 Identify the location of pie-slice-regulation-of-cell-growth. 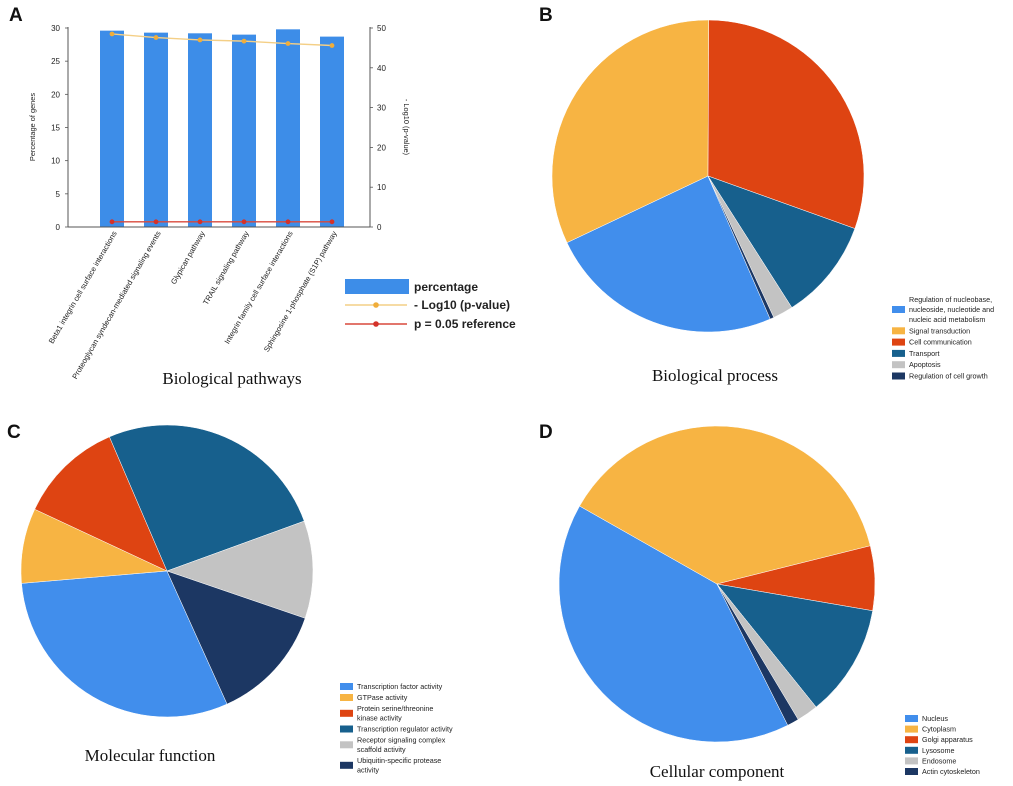
(741, 247).